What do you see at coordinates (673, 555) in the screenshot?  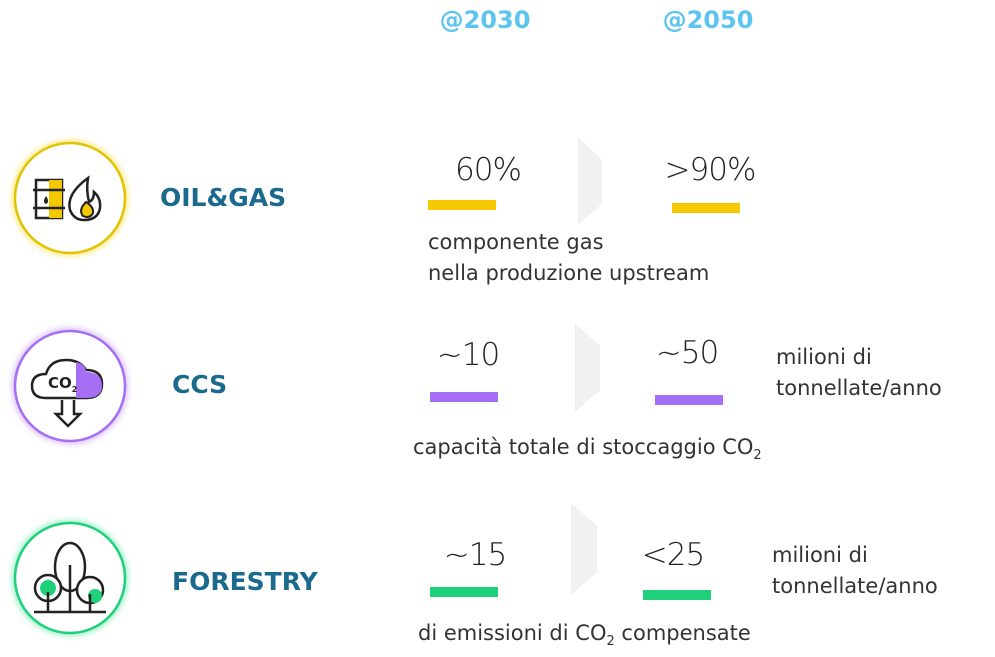 I see `value: <25` at bounding box center [673, 555].